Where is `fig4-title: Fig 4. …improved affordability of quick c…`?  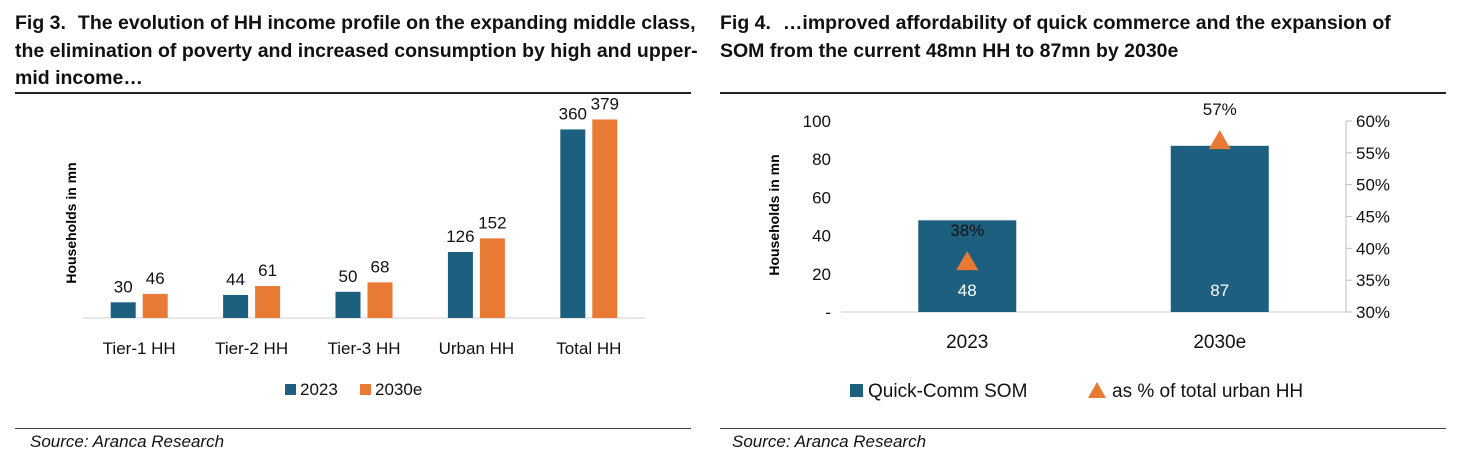 fig4-title: Fig 4. …improved affordability of quick c… is located at coordinates (1080, 37).